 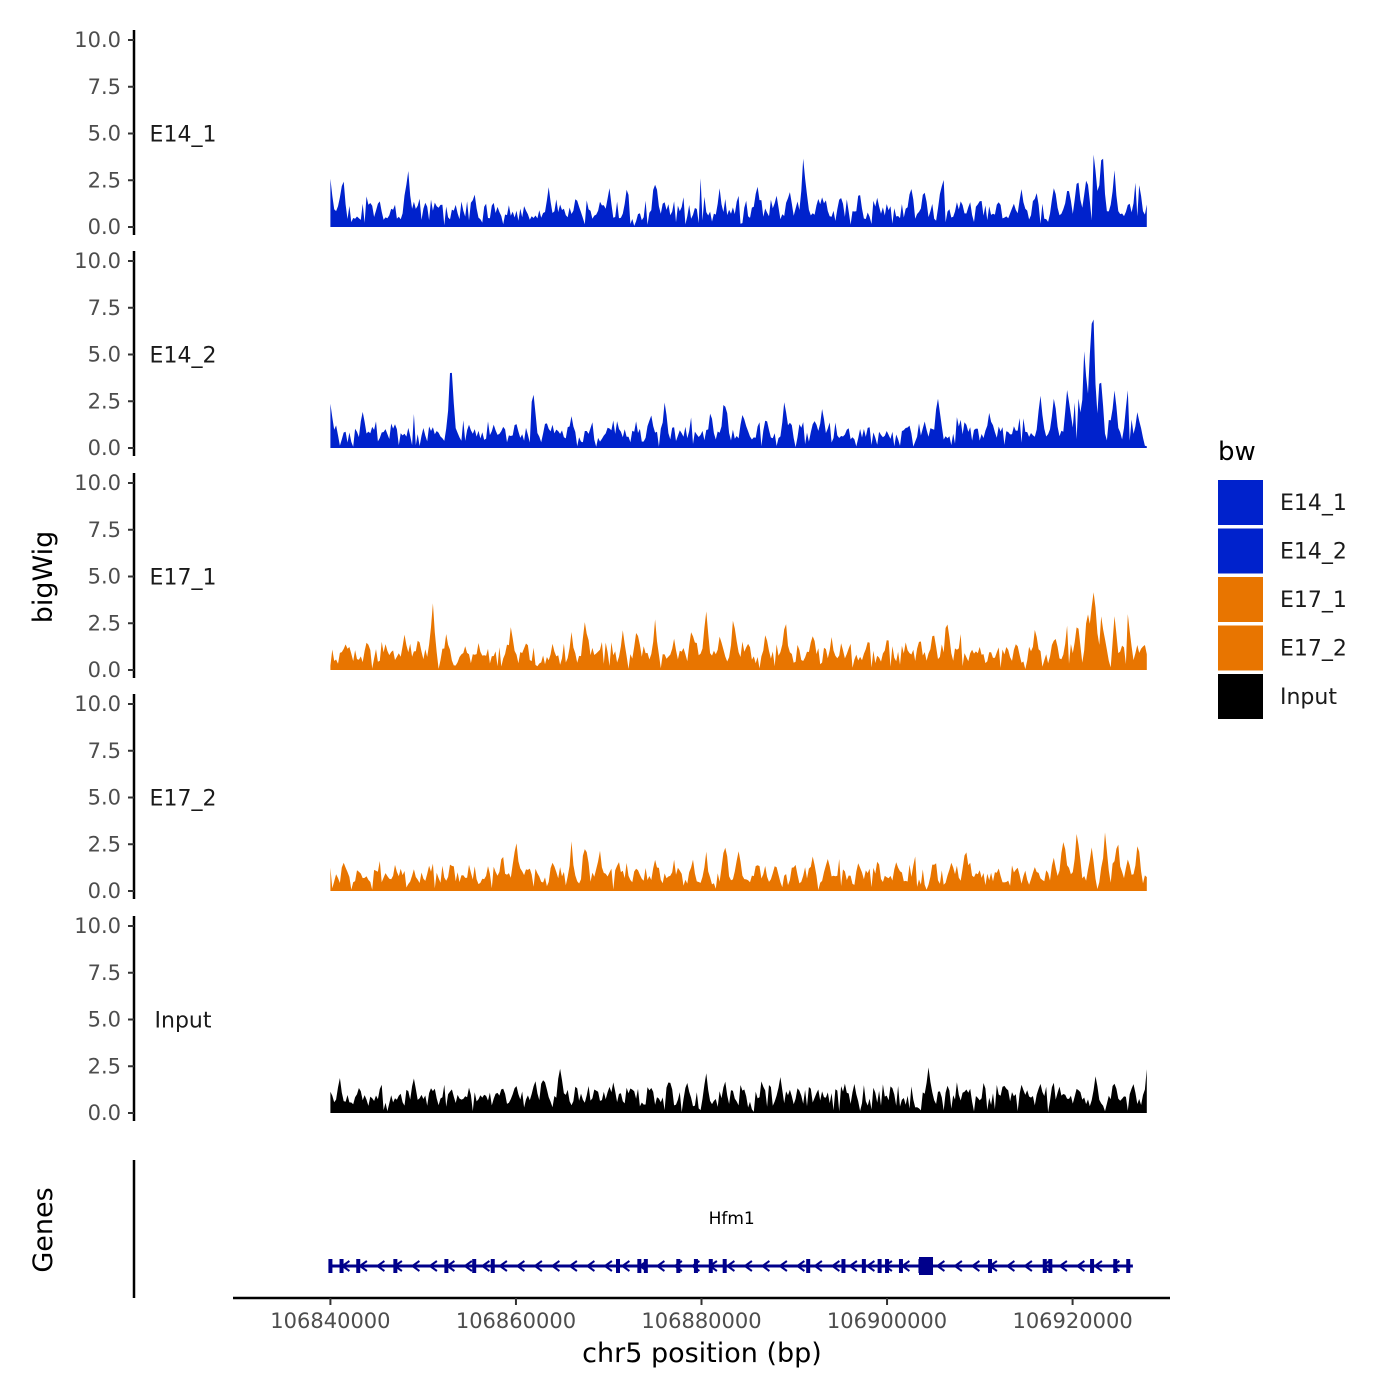 I want to click on genes-axis-title: Genes, so click(x=43, y=1229).